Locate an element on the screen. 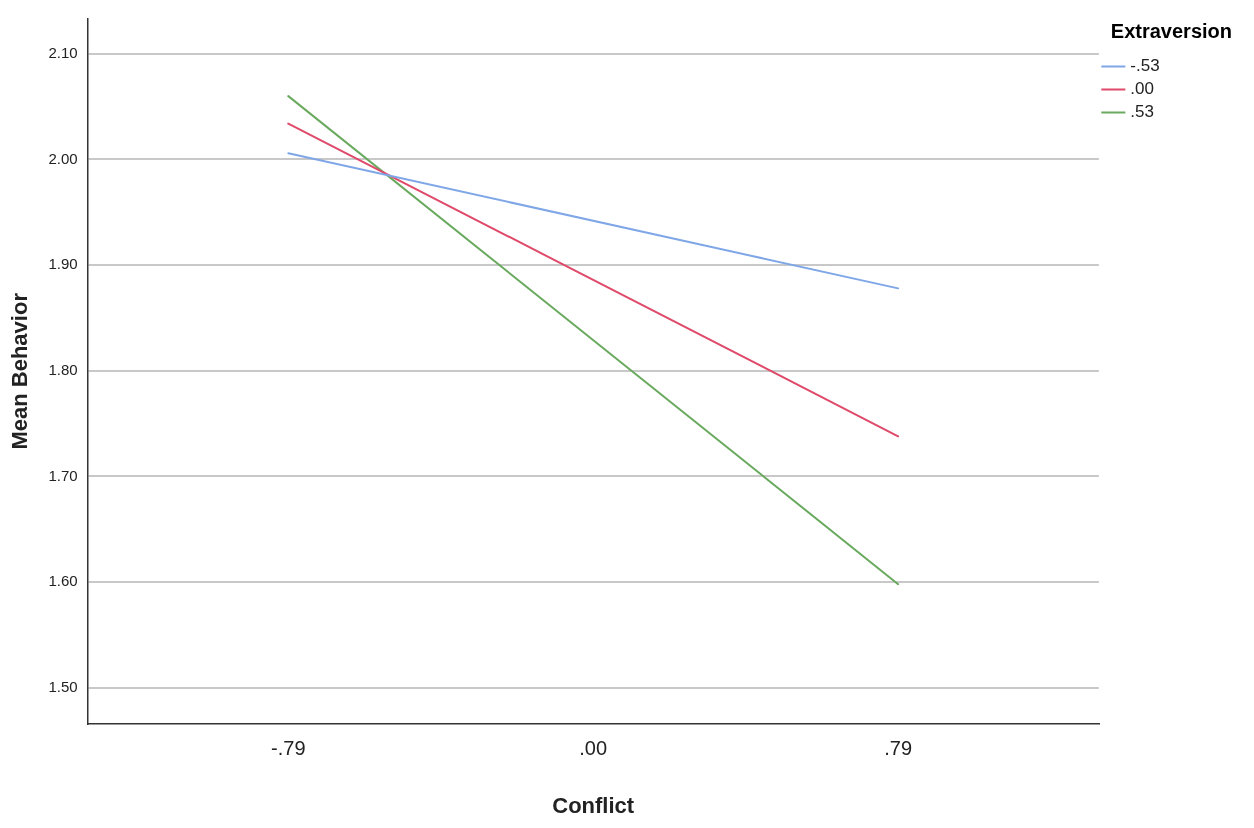 The image size is (1254, 828). y-tick-label: 1.50 is located at coordinates (63, 686).